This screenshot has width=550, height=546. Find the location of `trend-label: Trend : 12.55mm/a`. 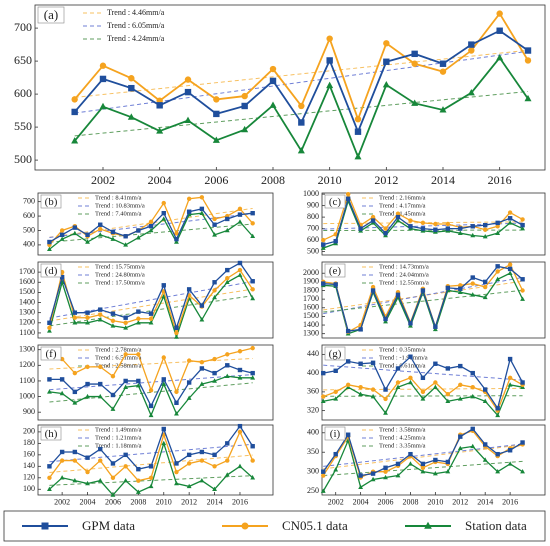

trend-label: Trend : 12.55mm/a is located at coordinates (404, 282).